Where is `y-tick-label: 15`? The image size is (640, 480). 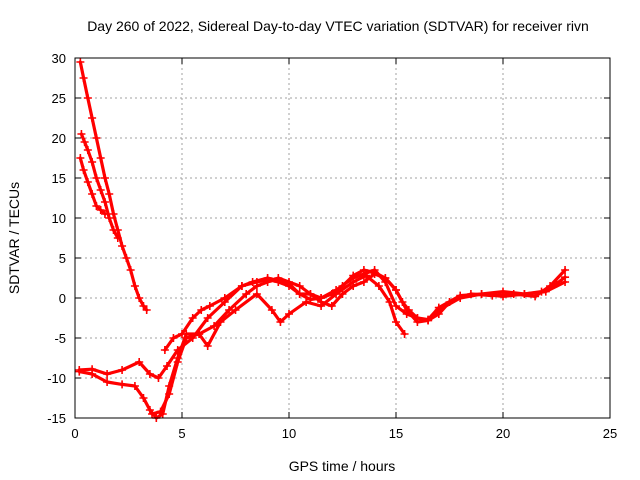
y-tick-label: 15 is located at coordinates (59, 178).